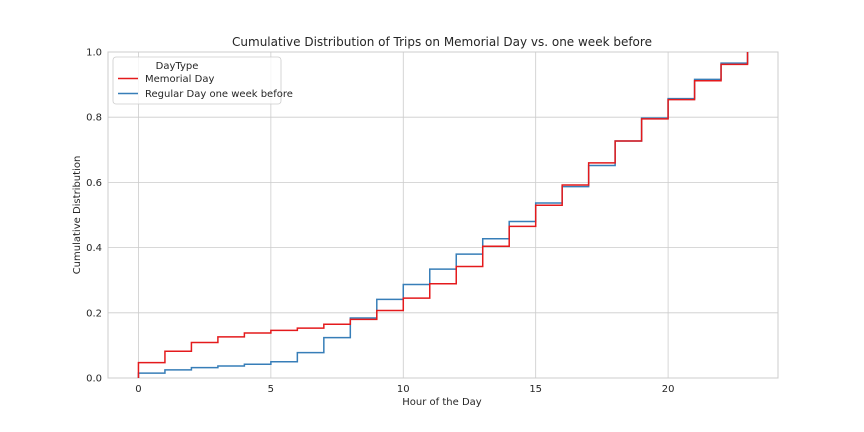 The width and height of the screenshot is (864, 432). Describe the element at coordinates (94, 313) in the screenshot. I see `y-tick-label: 0.2` at that location.